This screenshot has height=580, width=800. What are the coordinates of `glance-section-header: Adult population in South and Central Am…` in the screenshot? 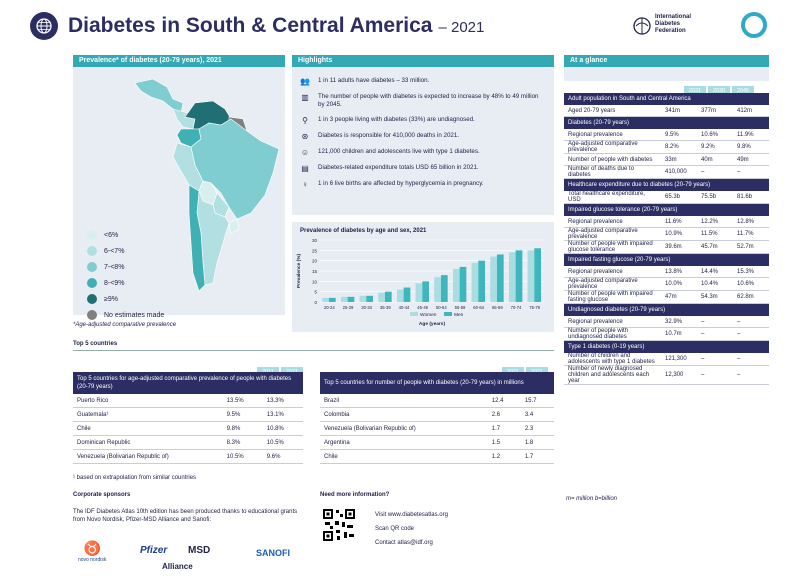 It's located at (666, 99).